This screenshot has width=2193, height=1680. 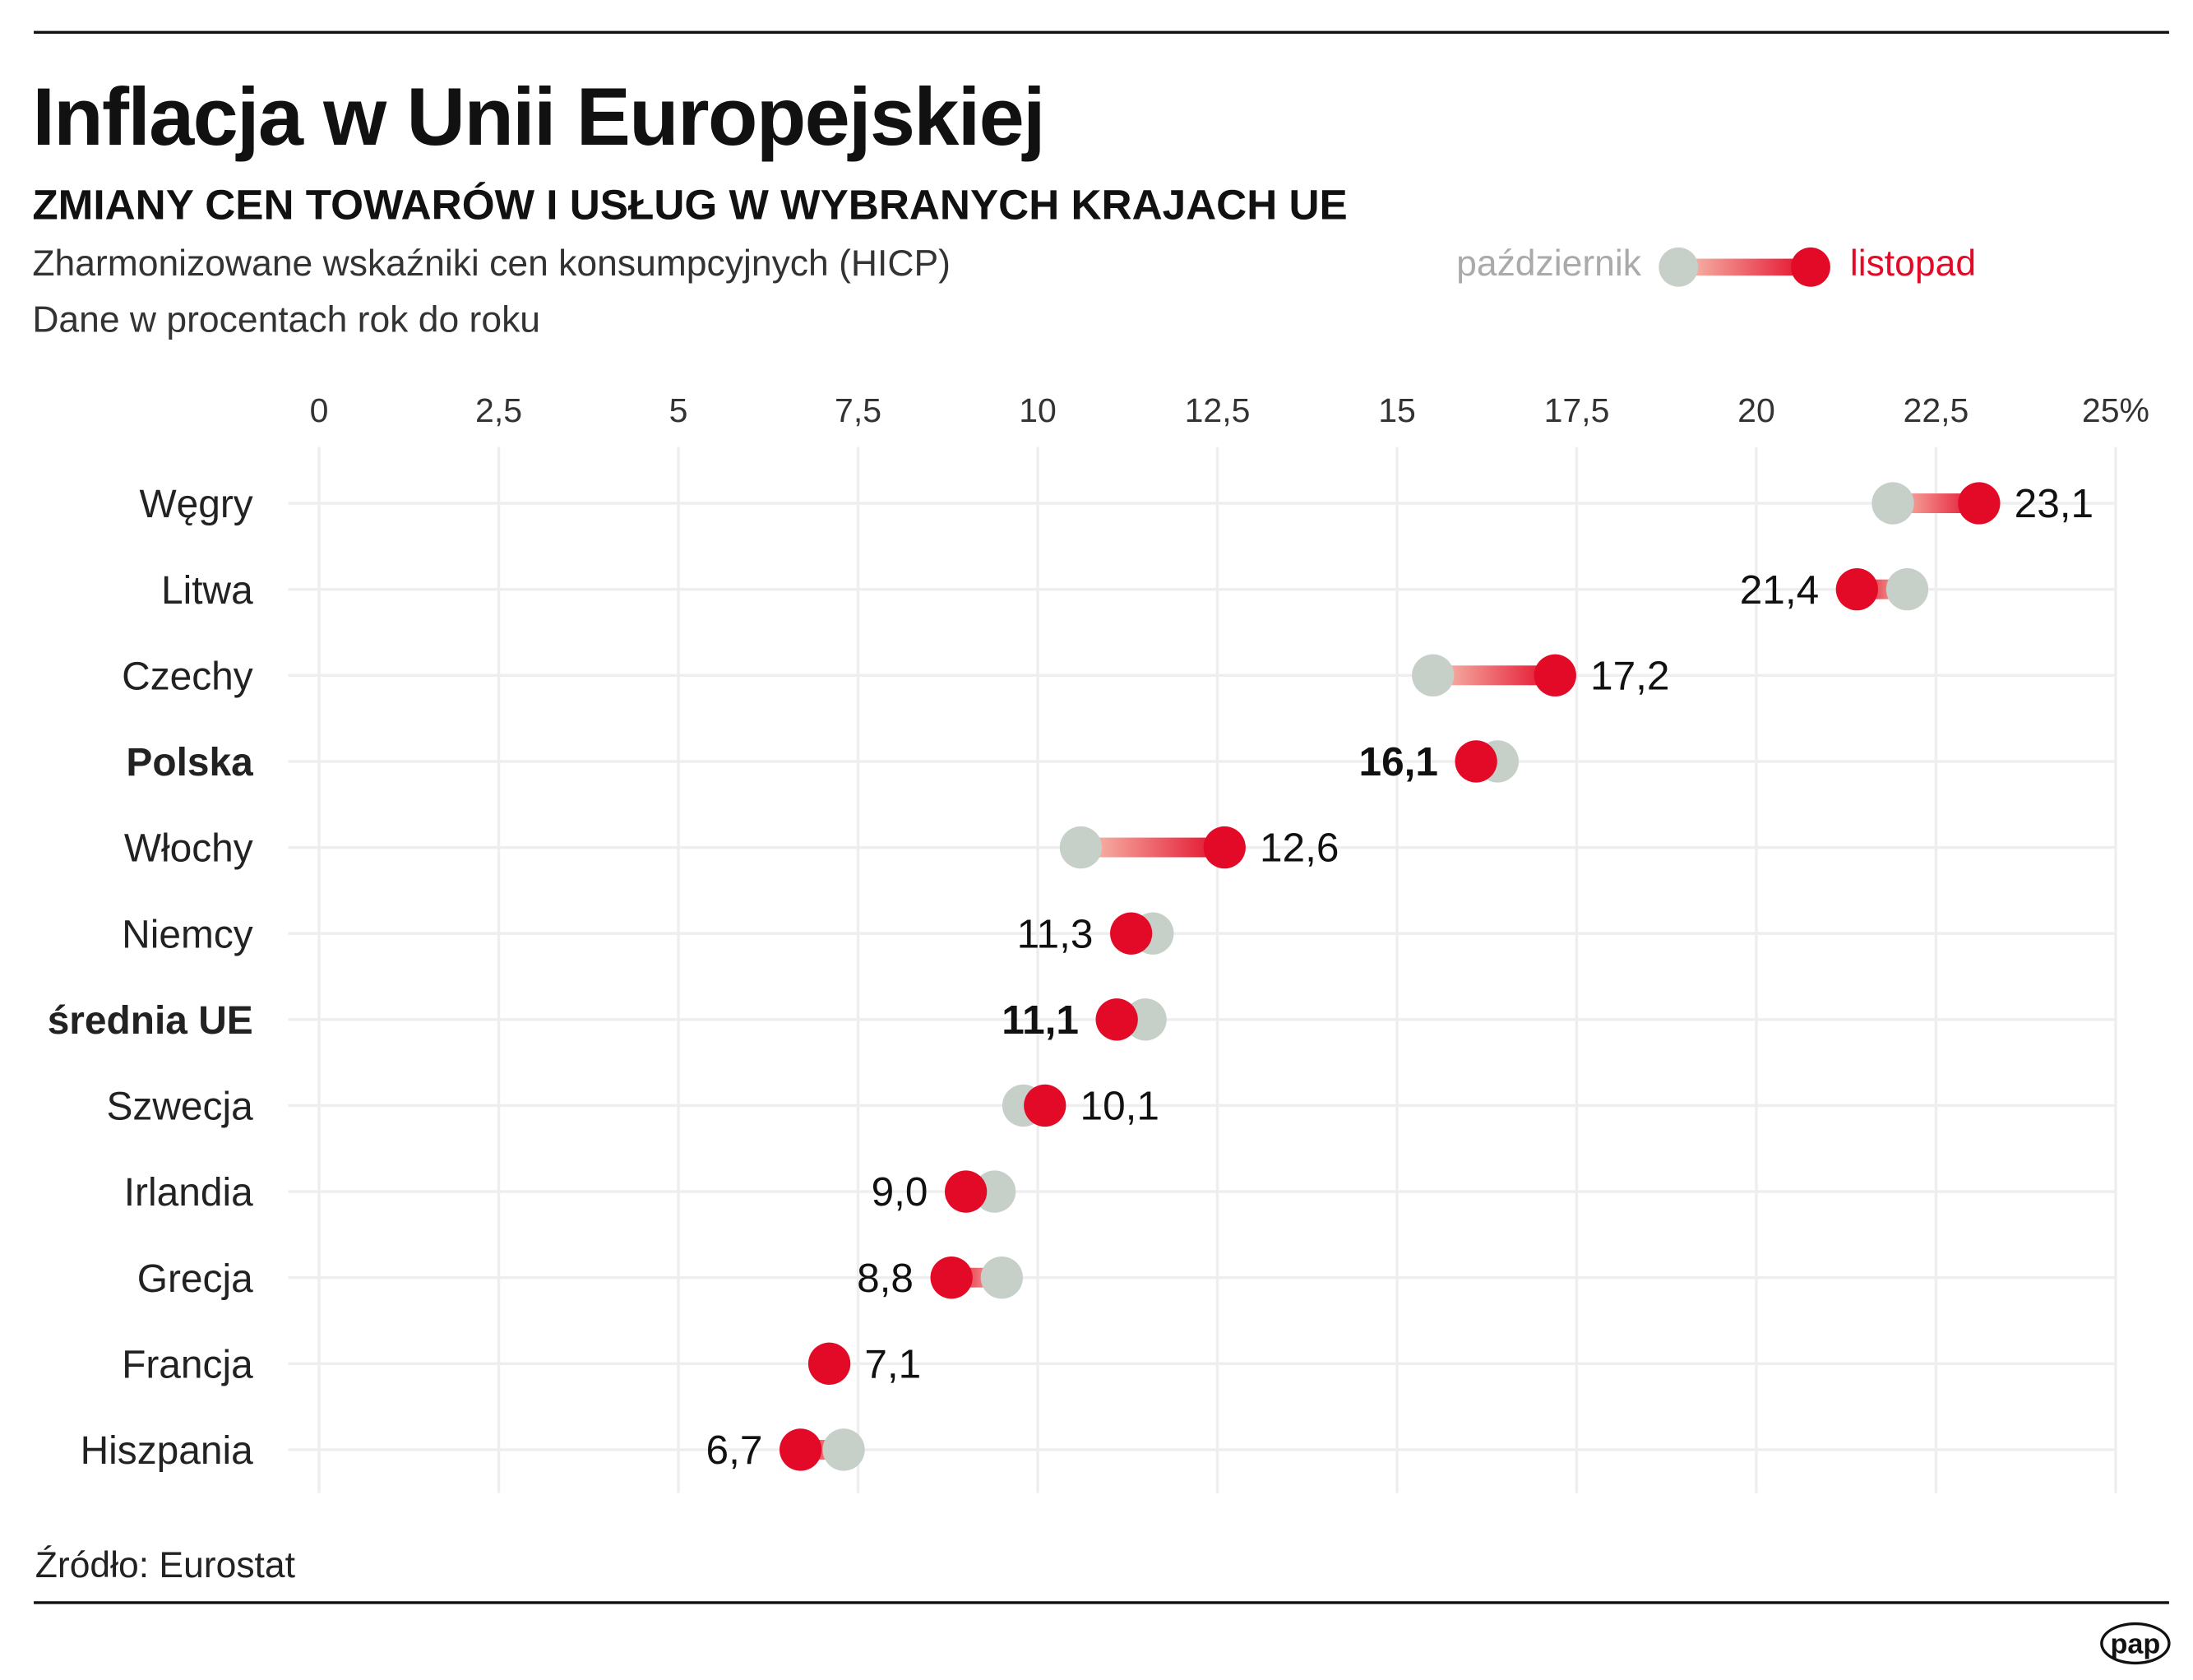 What do you see at coordinates (1779, 590) in the screenshot?
I see `data-label: 21,4` at bounding box center [1779, 590].